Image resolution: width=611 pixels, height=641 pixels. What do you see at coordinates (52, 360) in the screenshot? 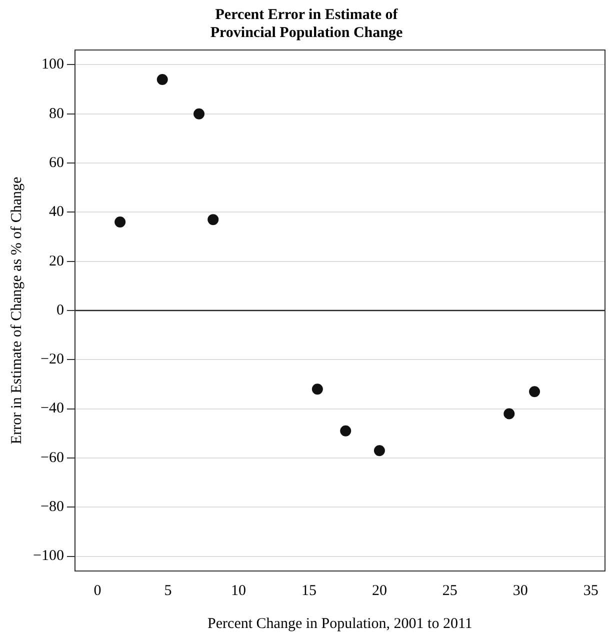
I see `y-tick-label: −20` at bounding box center [52, 360].